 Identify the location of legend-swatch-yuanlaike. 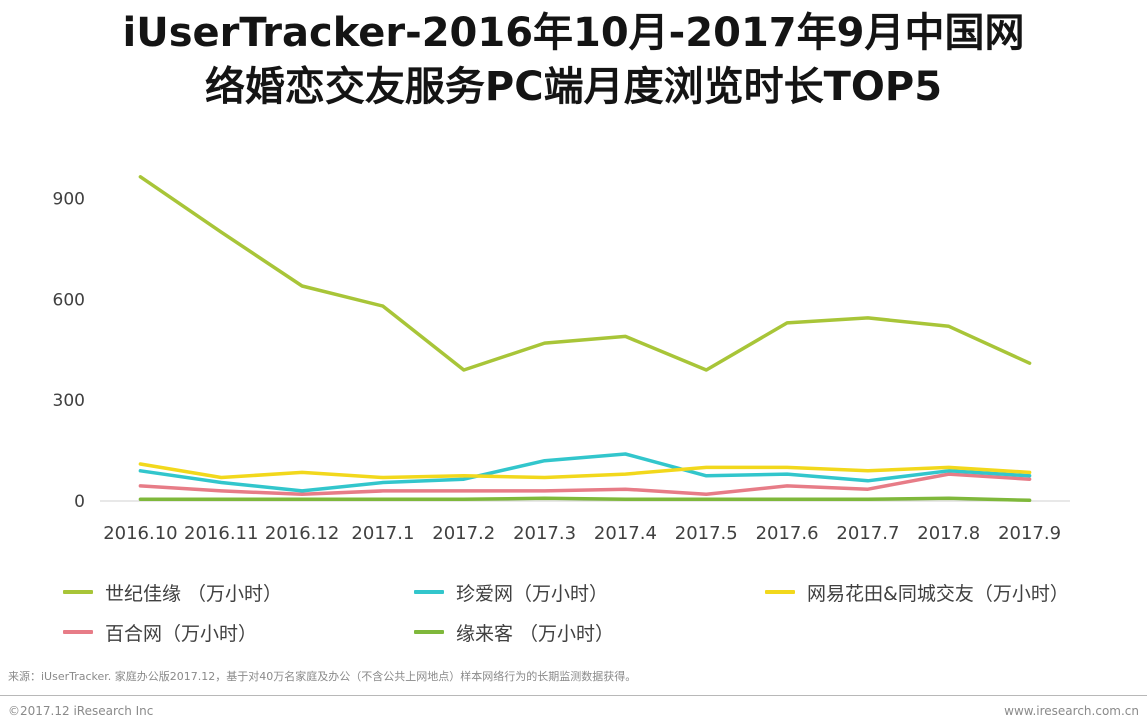
(429, 632).